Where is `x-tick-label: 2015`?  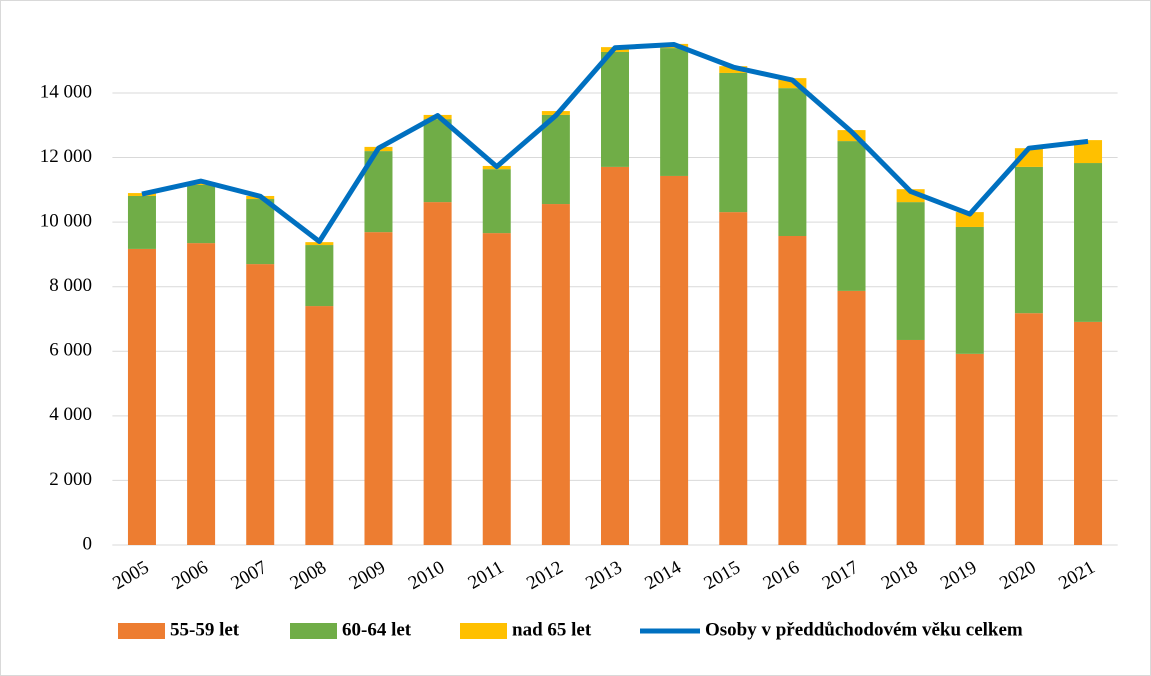
x-tick-label: 2015 is located at coordinates (722, 575).